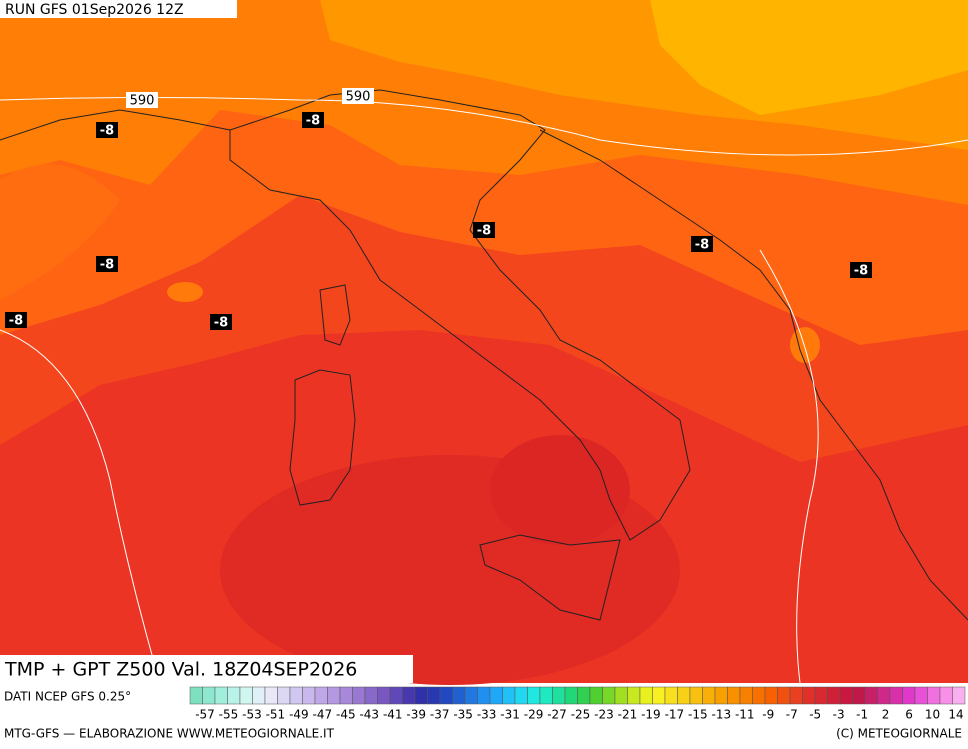  I want to click on colorbar-label: -25, so click(581, 715).